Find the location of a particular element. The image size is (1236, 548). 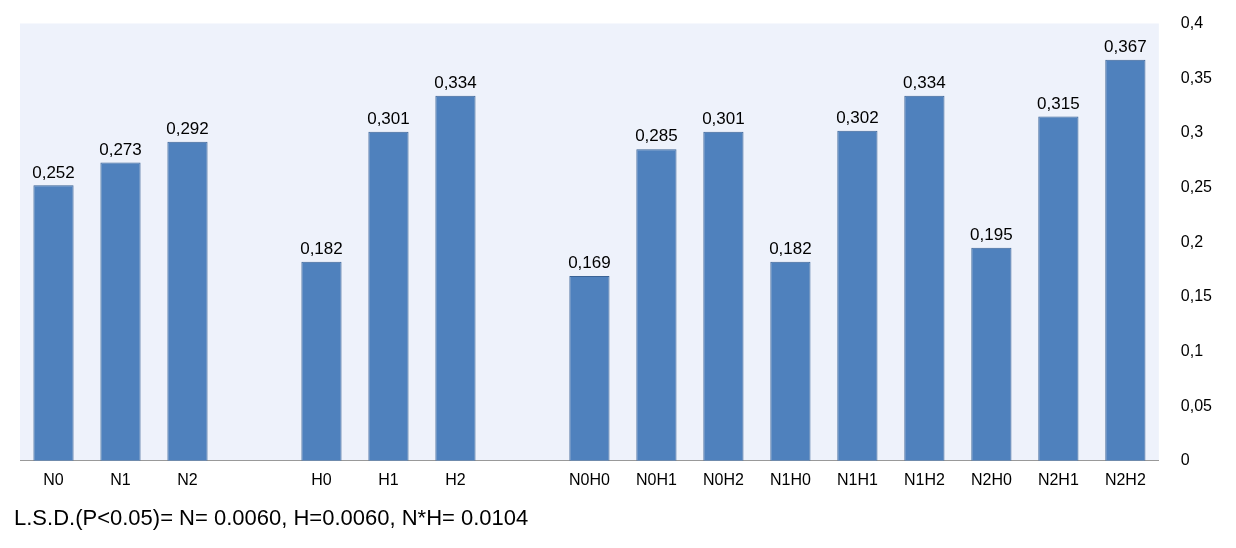

y-tick-label: 0,3 is located at coordinates (1192, 132).